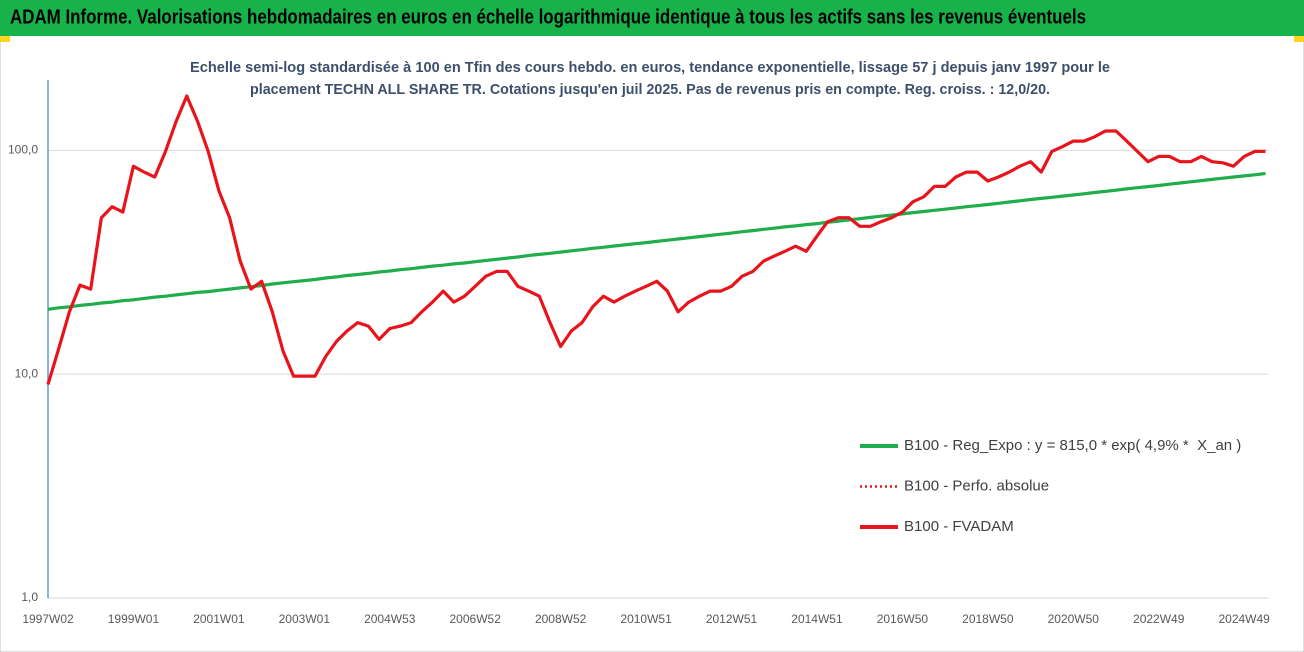 Image resolution: width=1304 pixels, height=652 pixels. I want to click on corner-left, so click(5, 39).